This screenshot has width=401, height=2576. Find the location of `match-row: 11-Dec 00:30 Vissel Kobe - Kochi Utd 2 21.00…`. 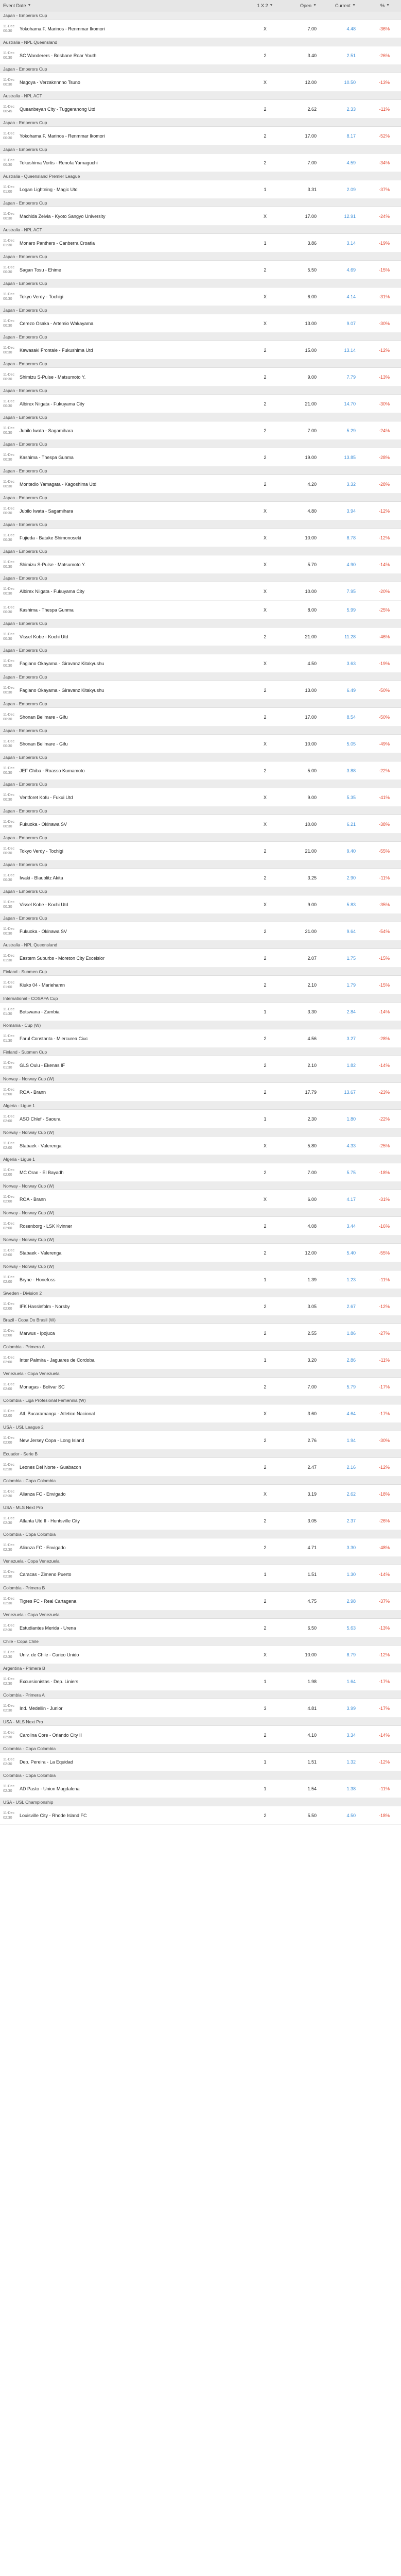

match-row: 11-Dec 00:30 Vissel Kobe - Kochi Utd 2 21.00… is located at coordinates (201, 637).